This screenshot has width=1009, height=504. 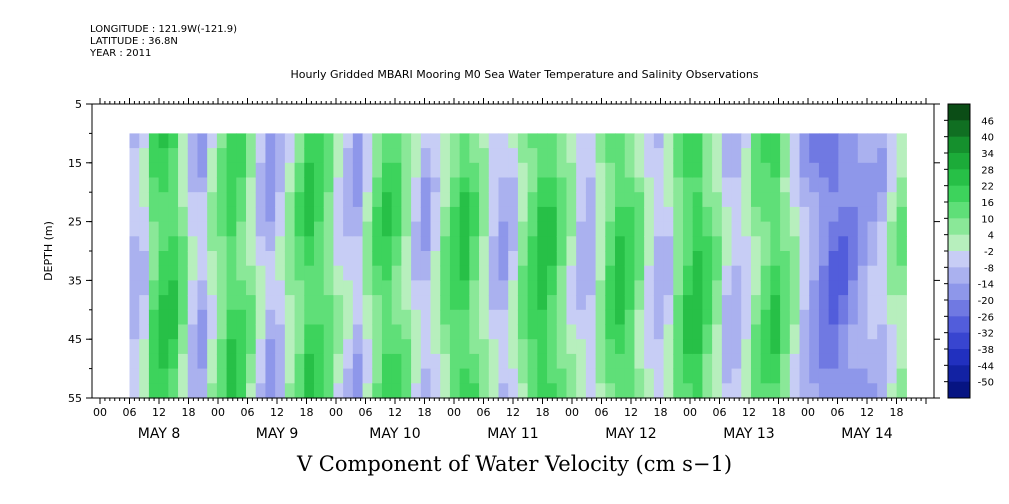 What do you see at coordinates (897, 412) in the screenshot?
I see `x-tick-label: 18` at bounding box center [897, 412].